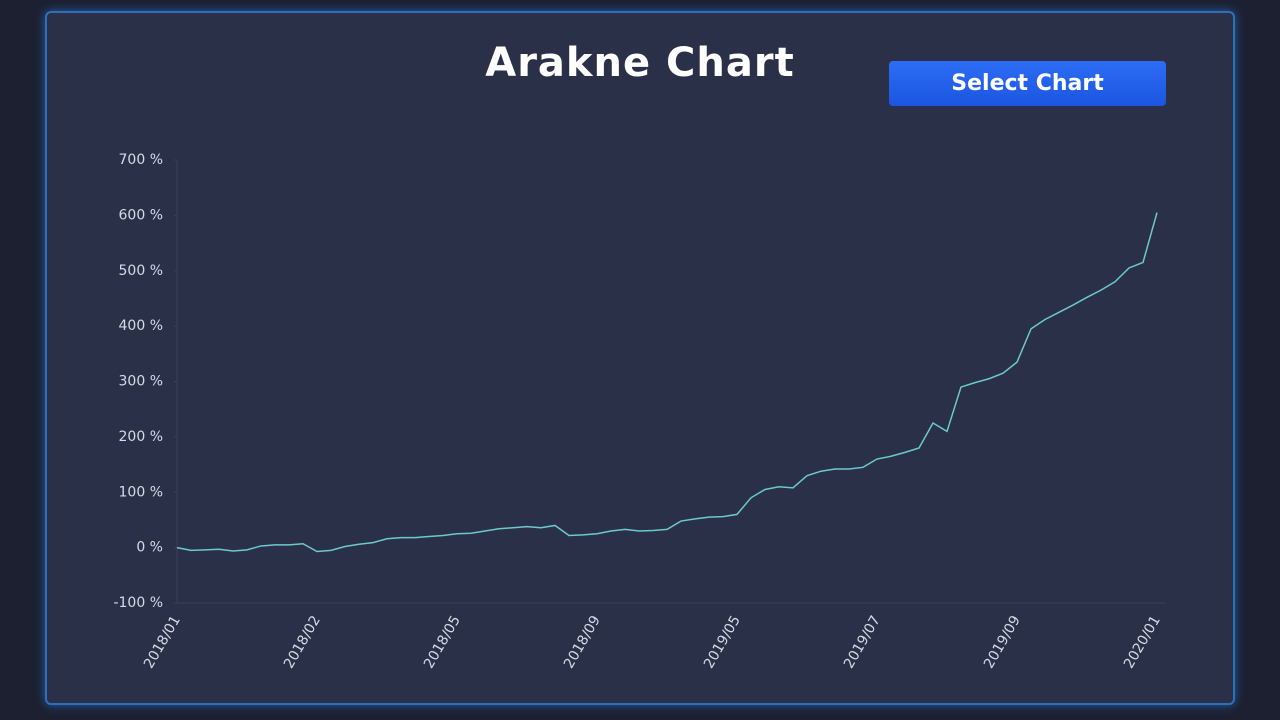 The width and height of the screenshot is (1280, 720). What do you see at coordinates (1142, 642) in the screenshot?
I see `x-tick-label: 2020/01` at bounding box center [1142, 642].